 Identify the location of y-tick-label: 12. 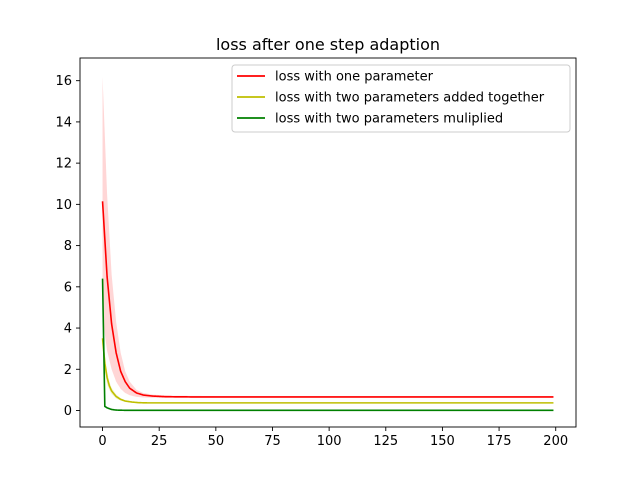
(63, 164).